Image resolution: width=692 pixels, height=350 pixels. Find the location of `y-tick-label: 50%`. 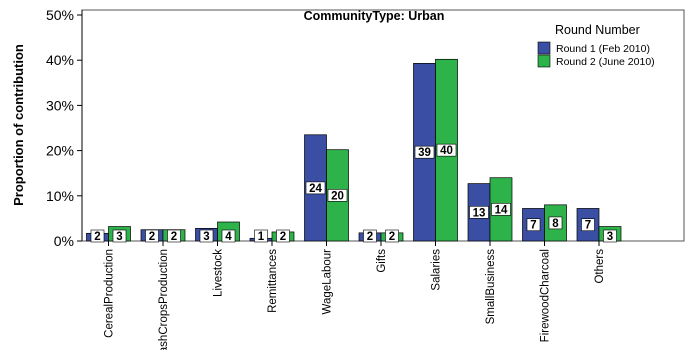

y-tick-label: 50% is located at coordinates (60, 15).